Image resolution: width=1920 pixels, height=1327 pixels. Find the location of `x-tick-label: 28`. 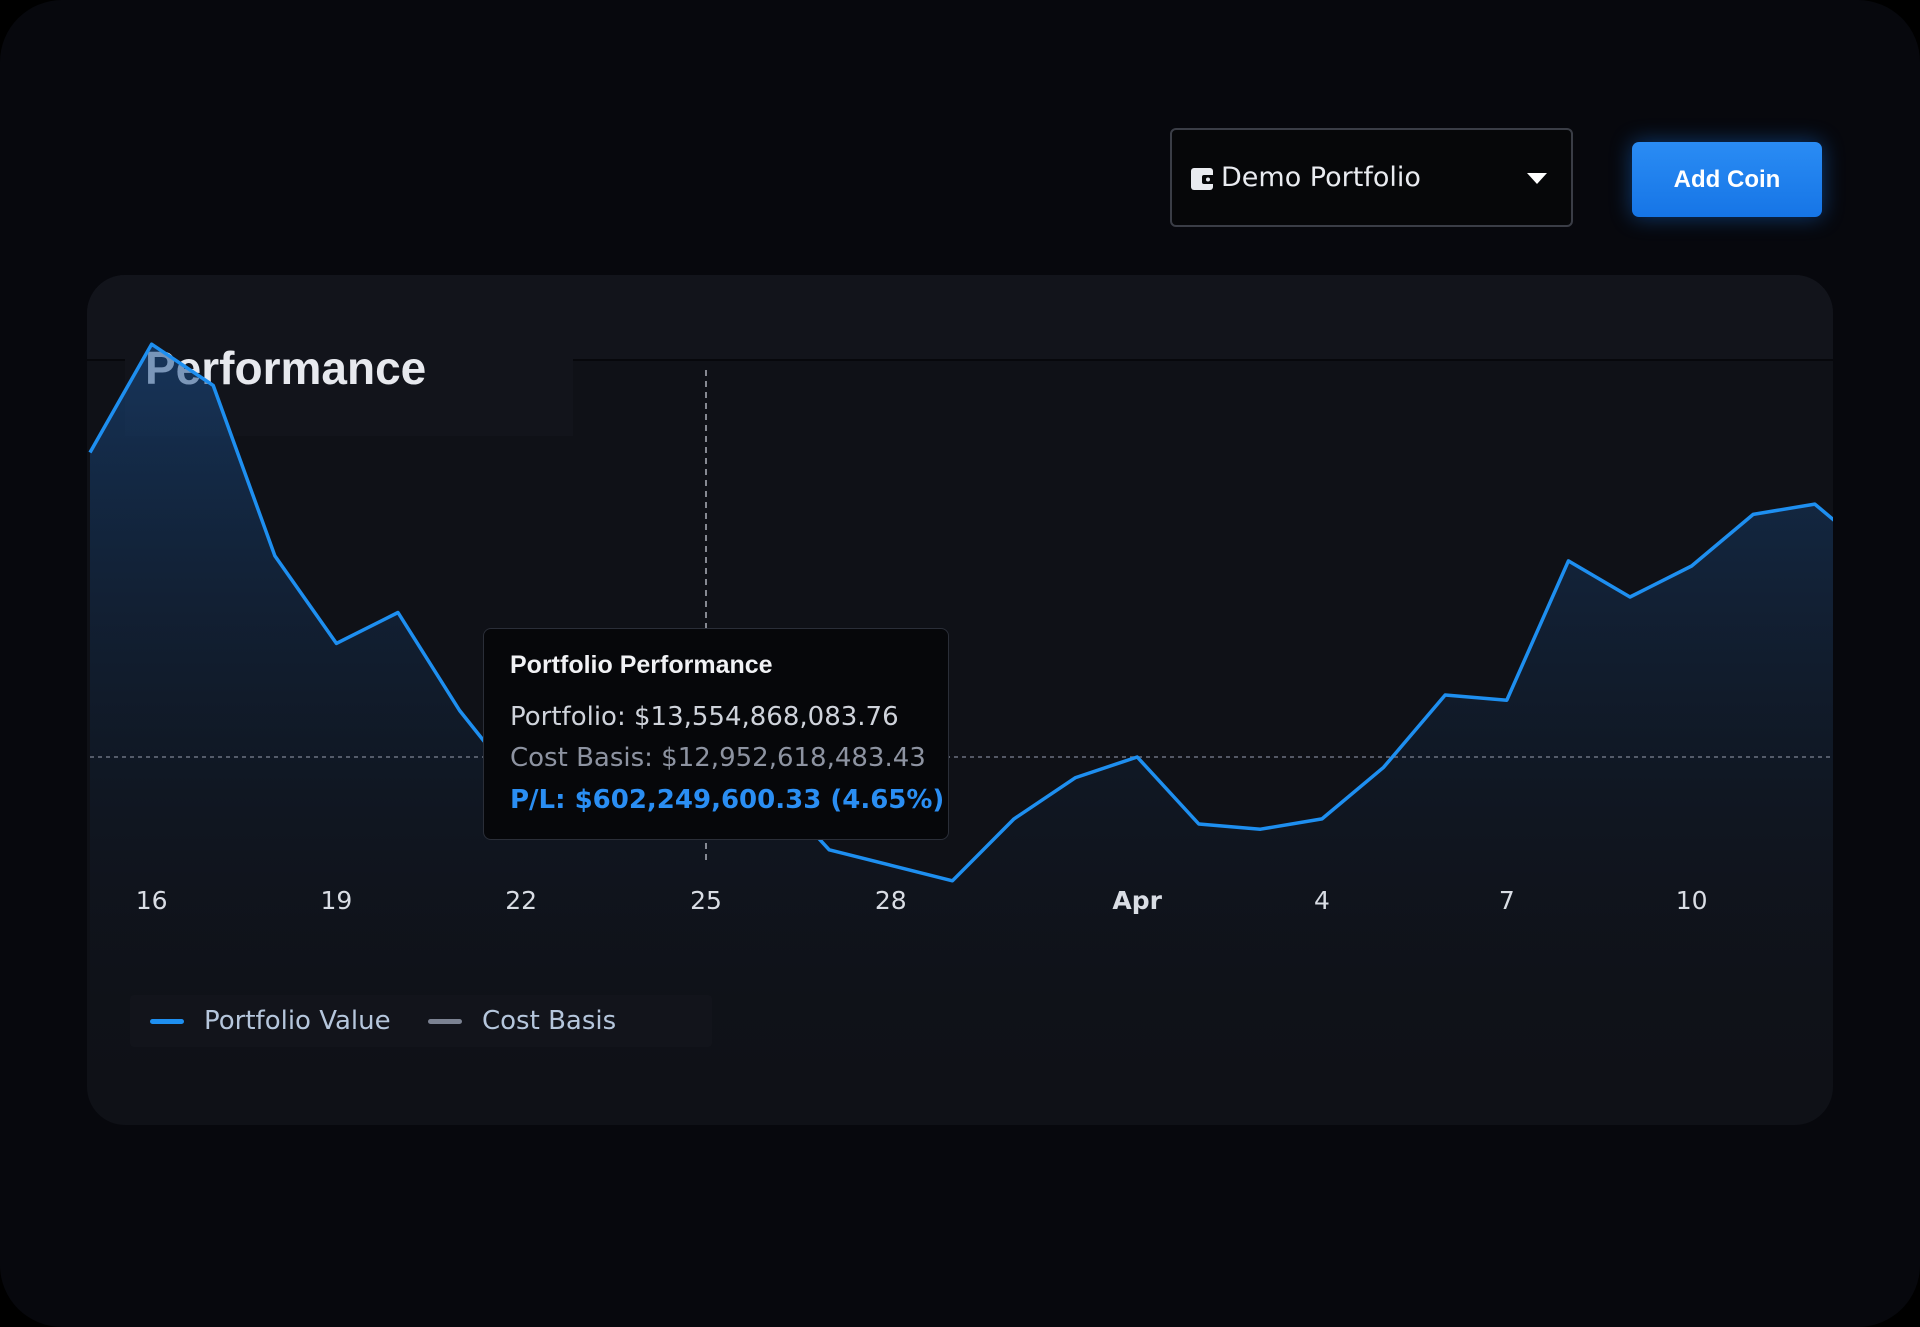

x-tick-label: 28 is located at coordinates (891, 900).